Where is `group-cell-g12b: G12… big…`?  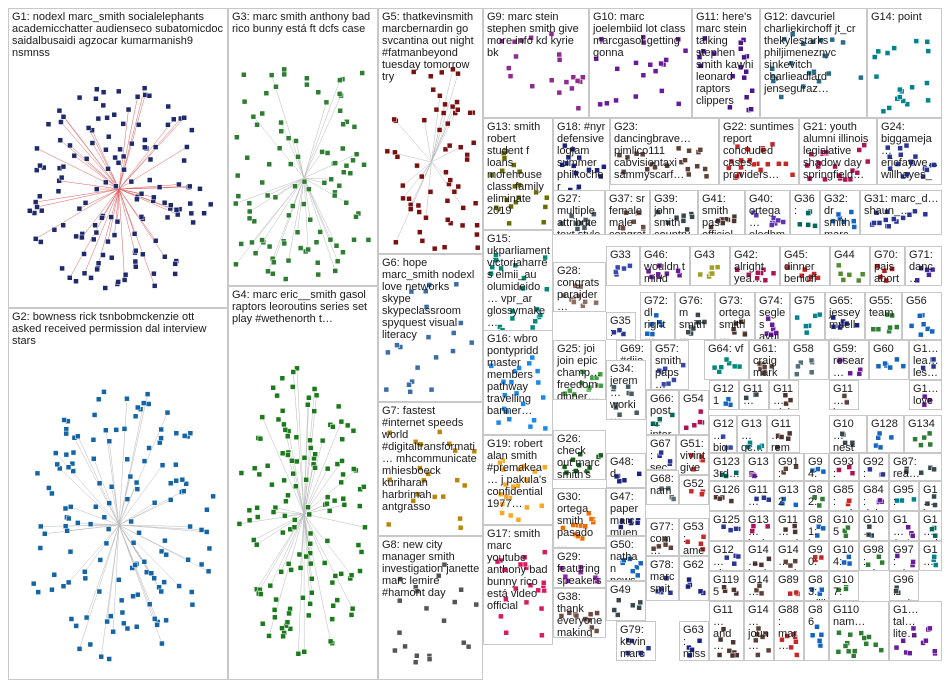 group-cell-g12b: G12… big… is located at coordinates (723, 434).